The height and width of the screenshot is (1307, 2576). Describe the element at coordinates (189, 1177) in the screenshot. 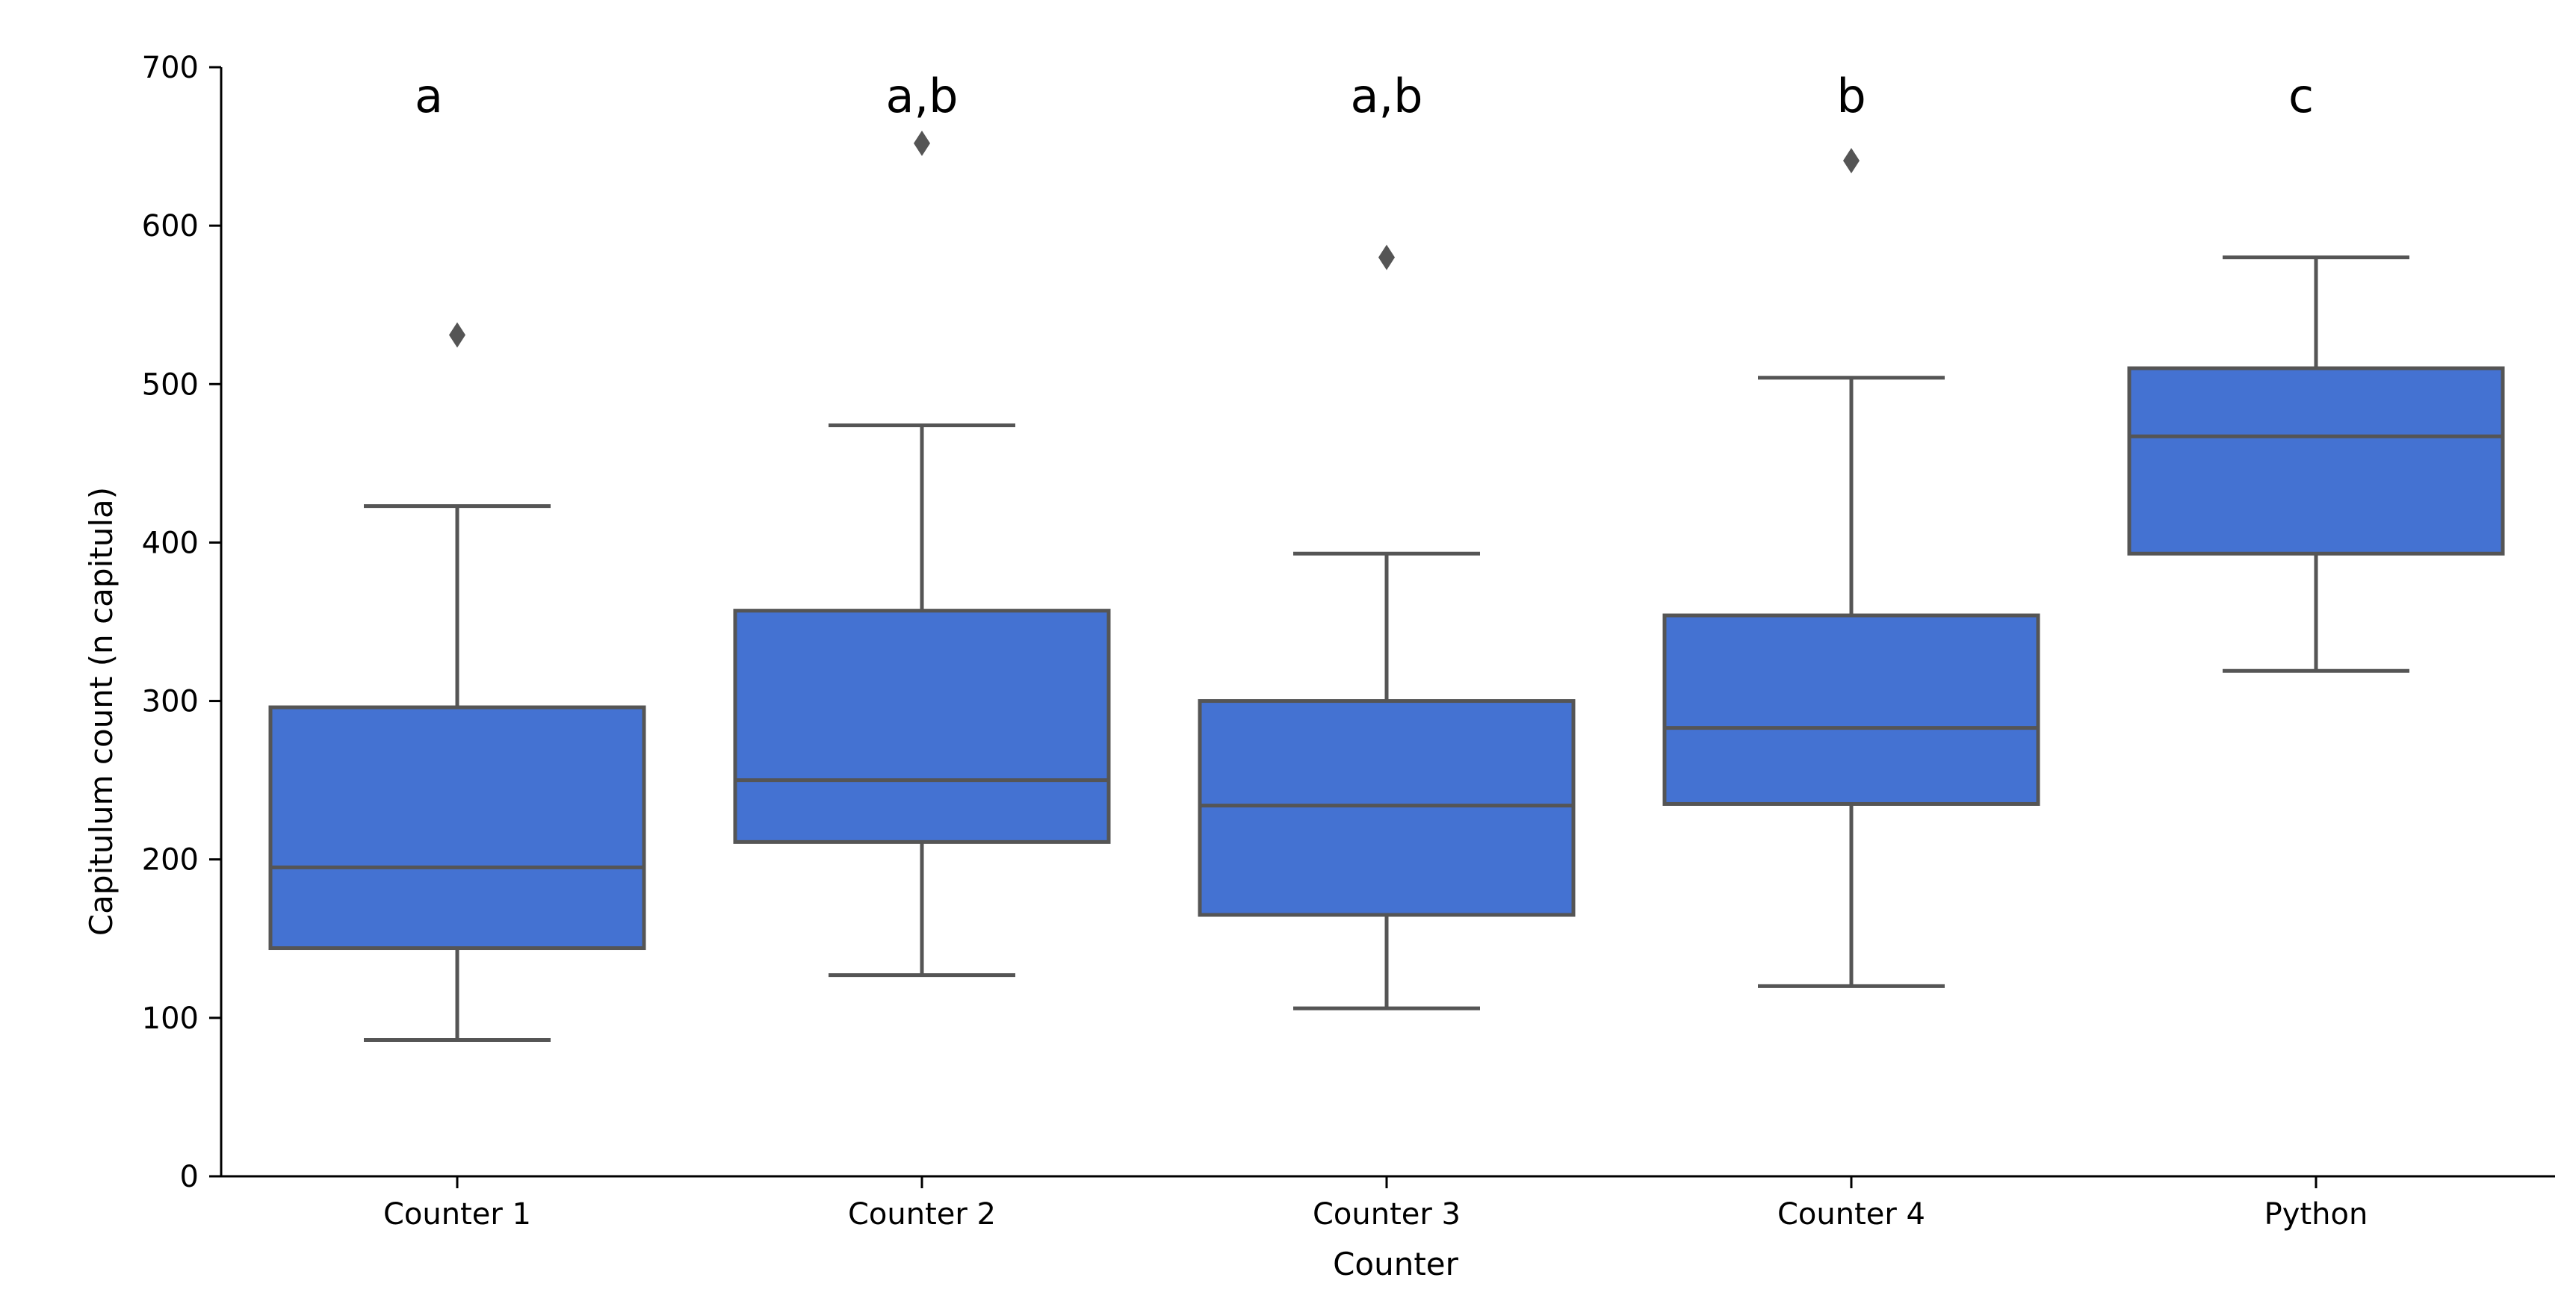

I see `y-tick-label: 0` at that location.